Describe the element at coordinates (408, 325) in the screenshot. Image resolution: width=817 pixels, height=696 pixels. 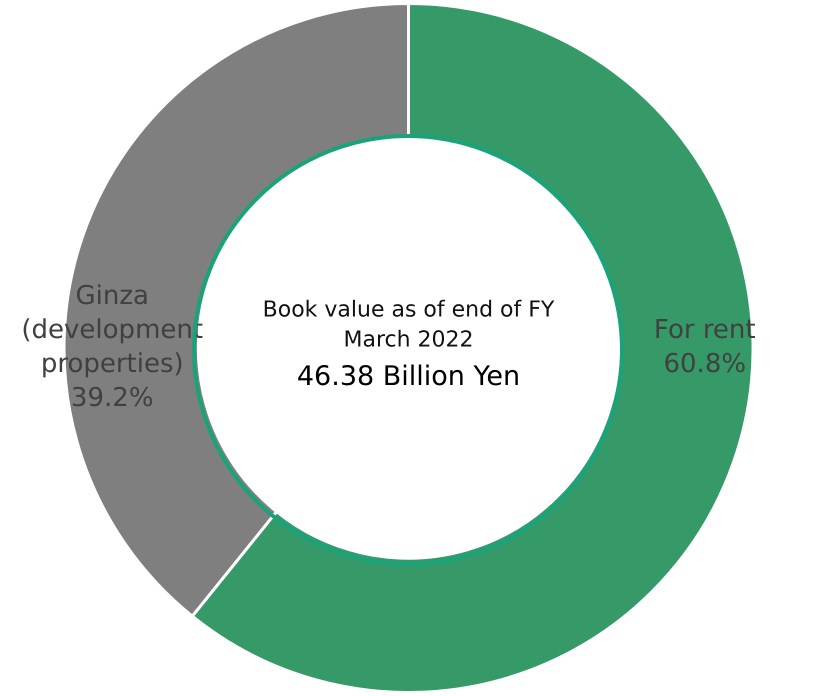
I see `text: Book value as of end of FY March 2022` at that location.